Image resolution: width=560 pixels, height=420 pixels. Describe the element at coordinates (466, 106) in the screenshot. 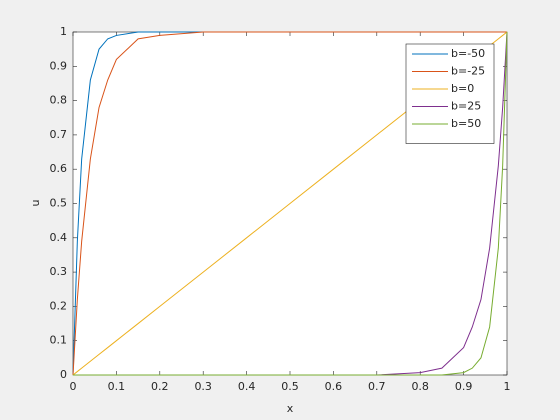

I see `legend-label: b=25` at that location.